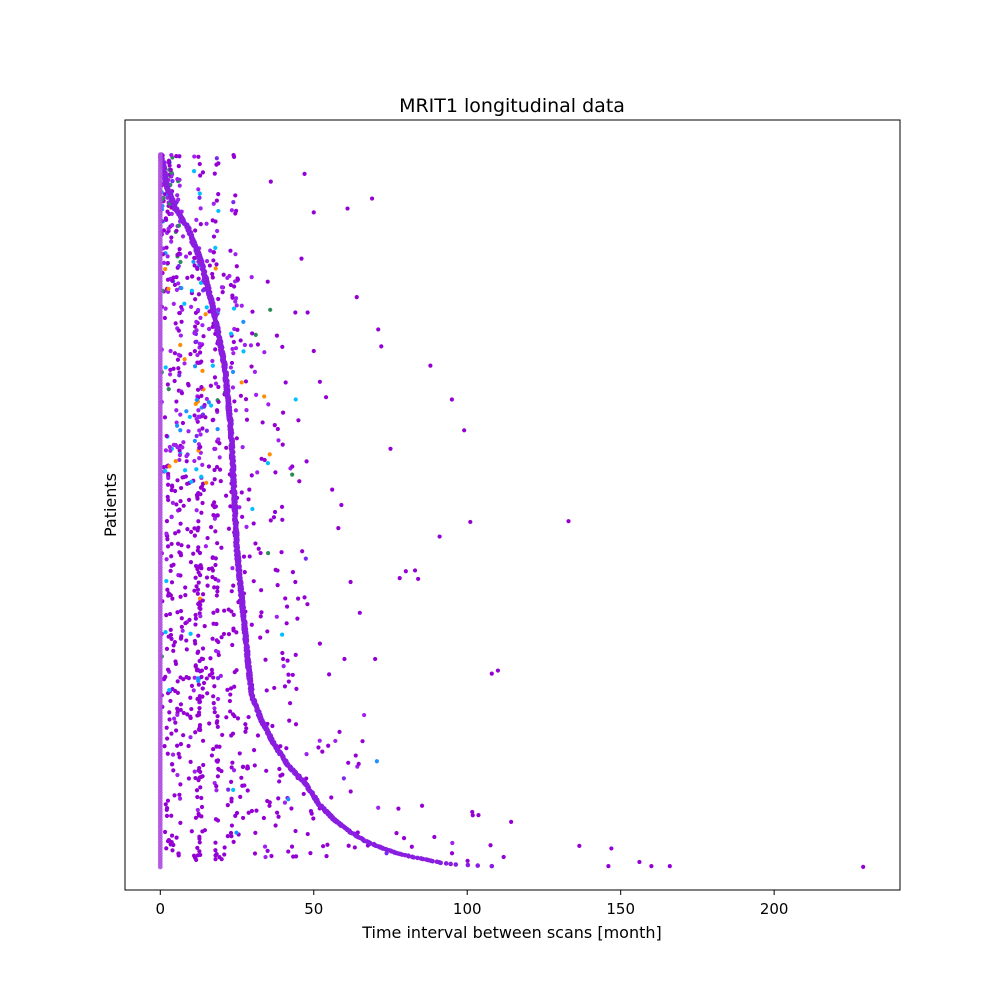  Describe the element at coordinates (467, 909) in the screenshot. I see `x-tick-label: 100` at that location.